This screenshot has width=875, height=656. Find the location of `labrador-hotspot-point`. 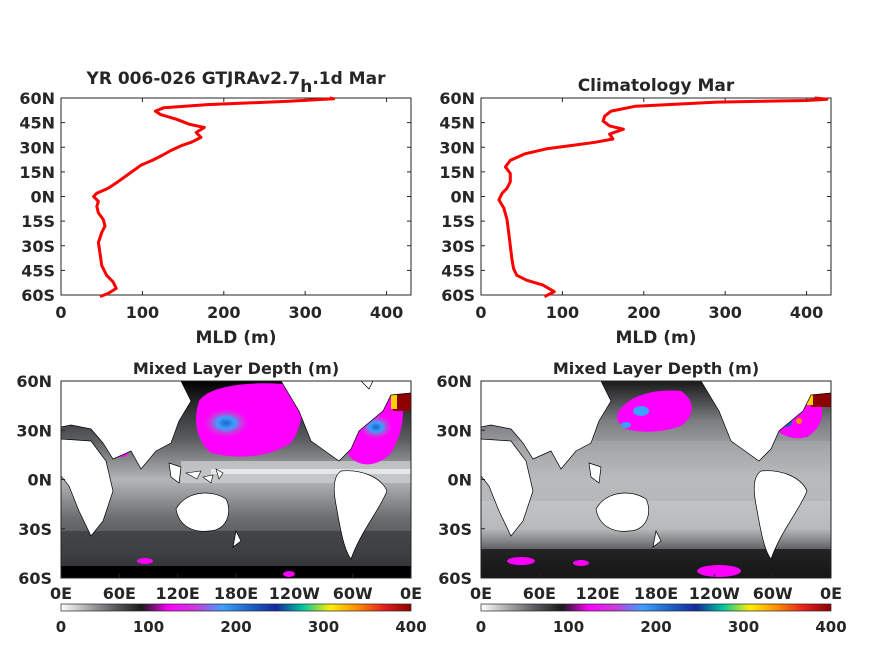

labrador-hotspot-point is located at coordinates (799, 421).